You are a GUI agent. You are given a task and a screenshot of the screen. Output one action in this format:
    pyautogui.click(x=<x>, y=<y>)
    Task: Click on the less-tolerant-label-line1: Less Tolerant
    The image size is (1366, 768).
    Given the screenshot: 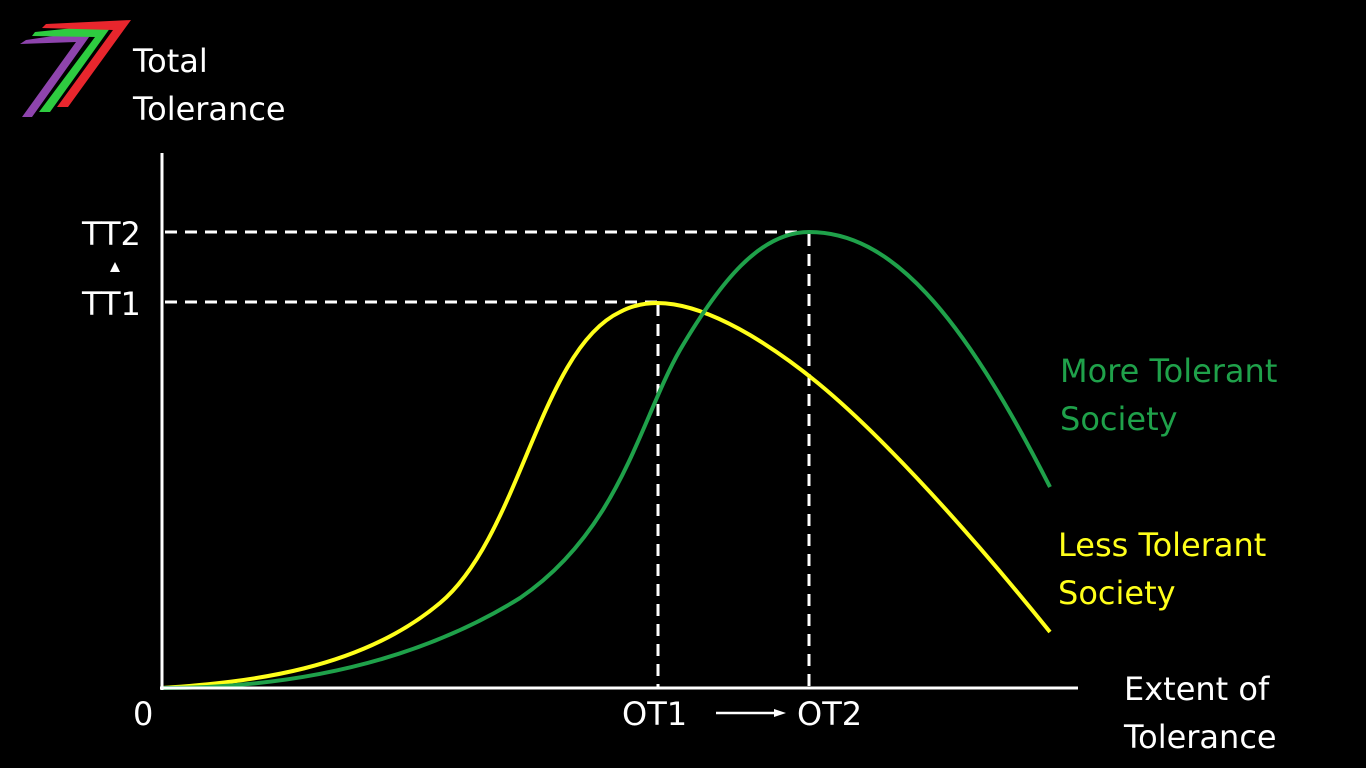 What is the action you would take?
    pyautogui.click(x=1162, y=545)
    